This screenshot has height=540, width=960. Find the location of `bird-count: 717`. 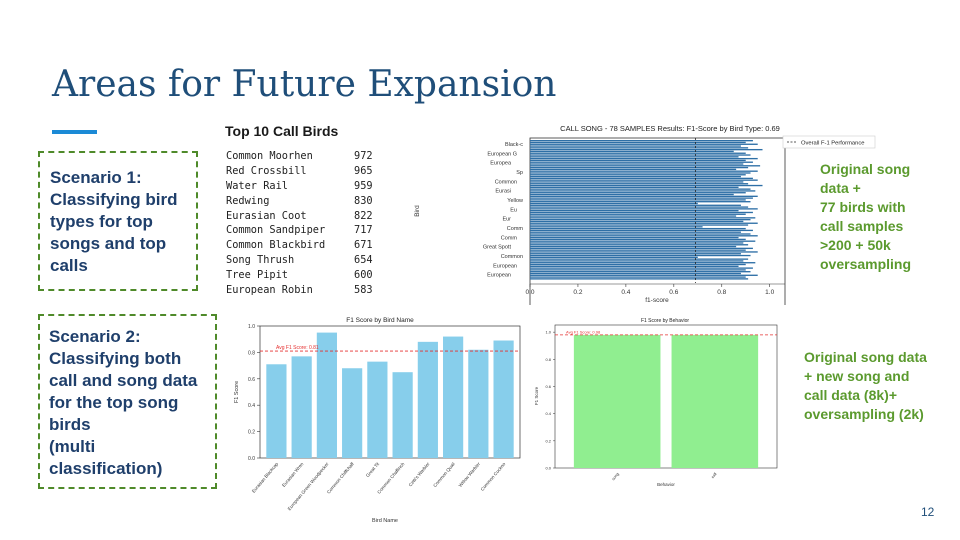

bird-count: 717 is located at coordinates (363, 230).